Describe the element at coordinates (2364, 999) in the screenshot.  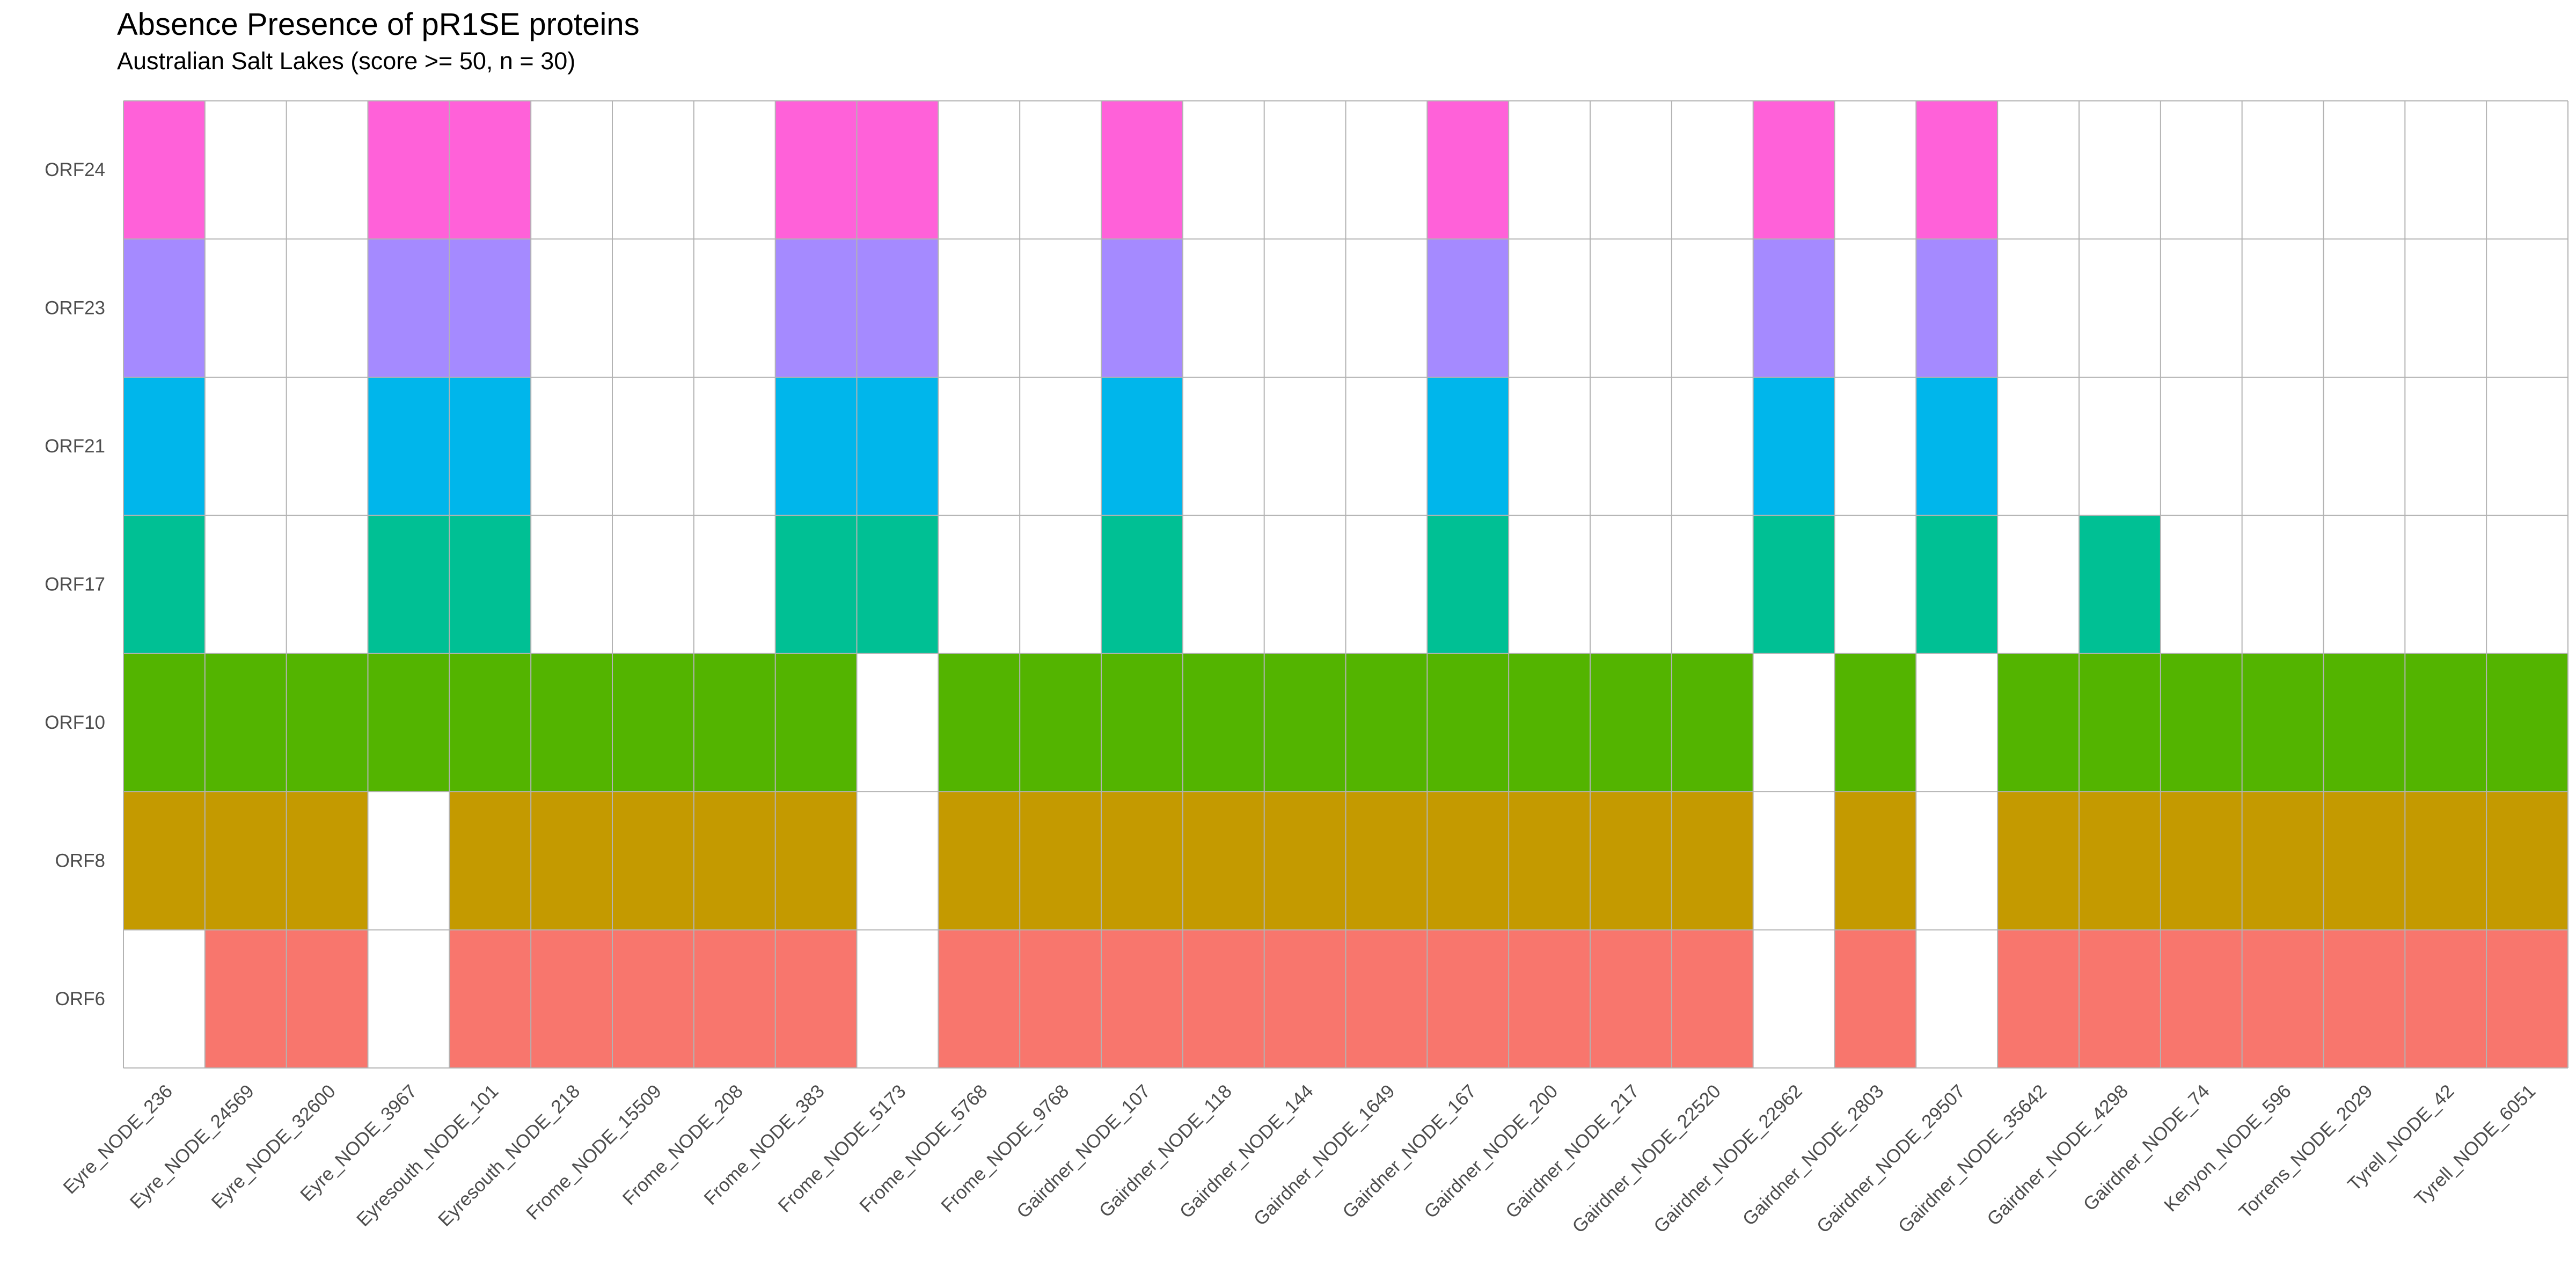
I see `cell-orf6-torrens-node-2029` at that location.